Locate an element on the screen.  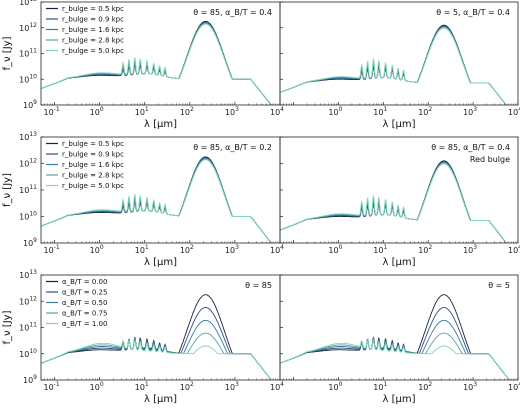
legend-label: α_B/T = 0.00 is located at coordinates (84, 282).